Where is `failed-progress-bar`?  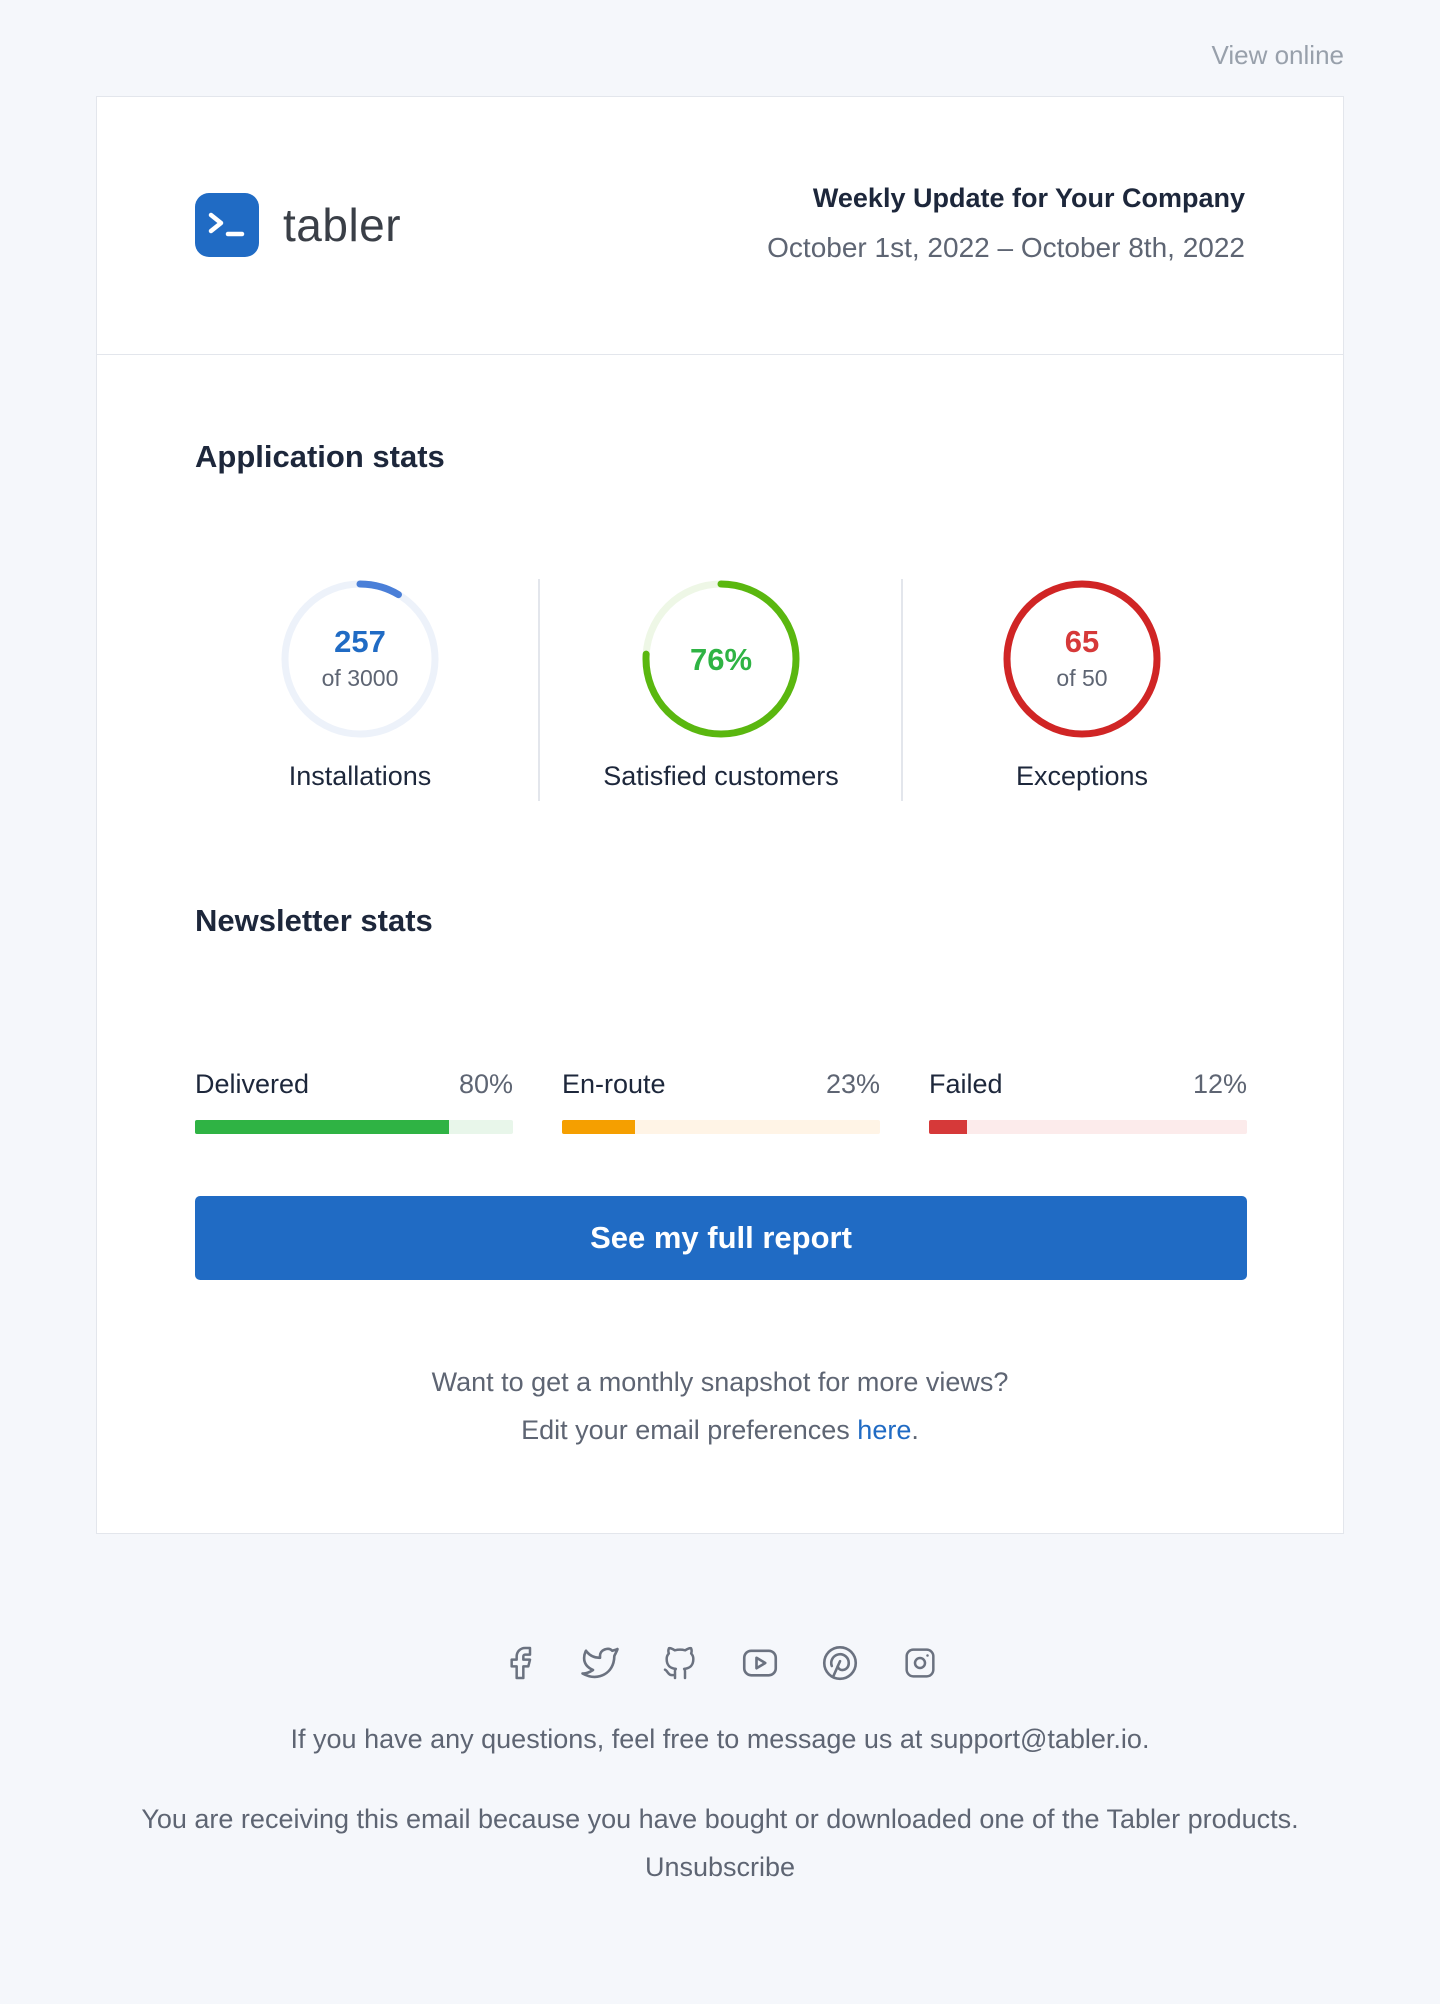
failed-progress-bar is located at coordinates (1088, 1127).